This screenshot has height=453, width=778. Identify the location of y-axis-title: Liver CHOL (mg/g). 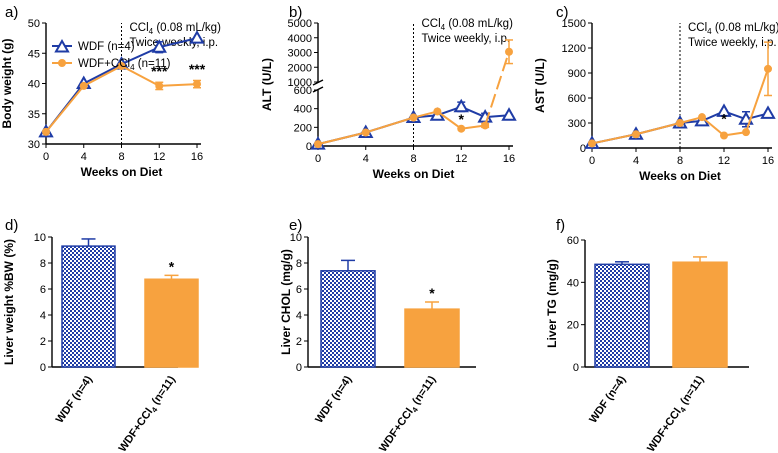
(286, 302).